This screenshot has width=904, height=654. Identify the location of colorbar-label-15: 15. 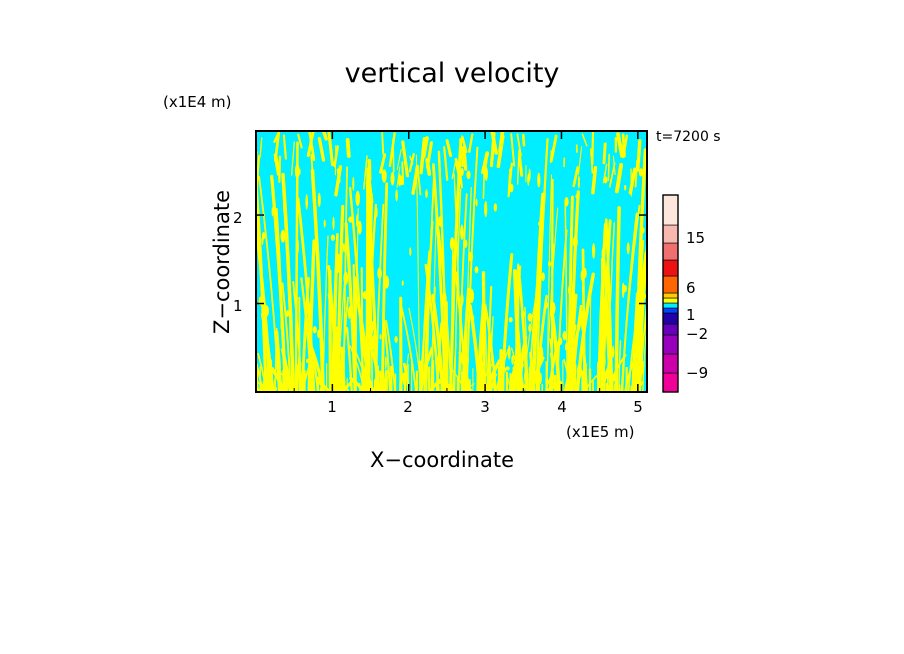
(696, 238).